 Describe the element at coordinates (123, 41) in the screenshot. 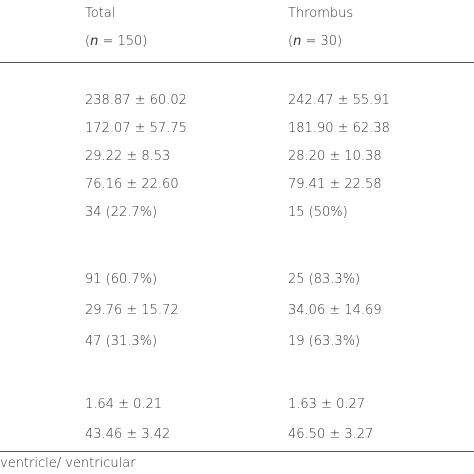

I see `n-rest: = 150)` at that location.